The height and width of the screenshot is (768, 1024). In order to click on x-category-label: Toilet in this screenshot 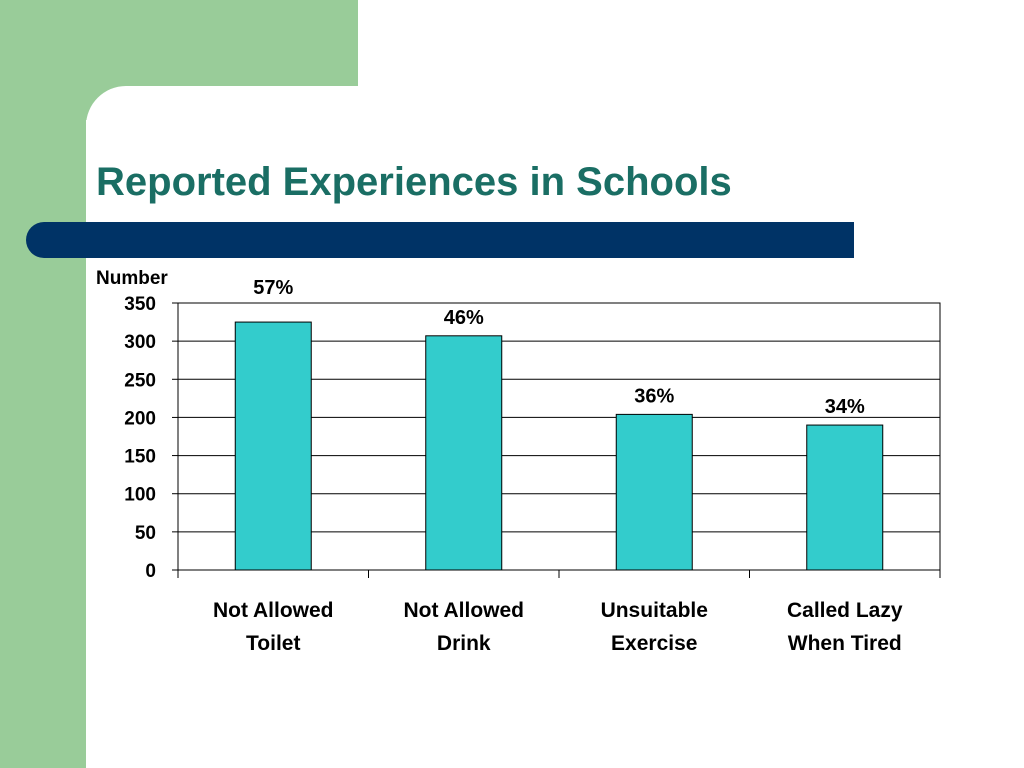, I will do `click(273, 643)`.